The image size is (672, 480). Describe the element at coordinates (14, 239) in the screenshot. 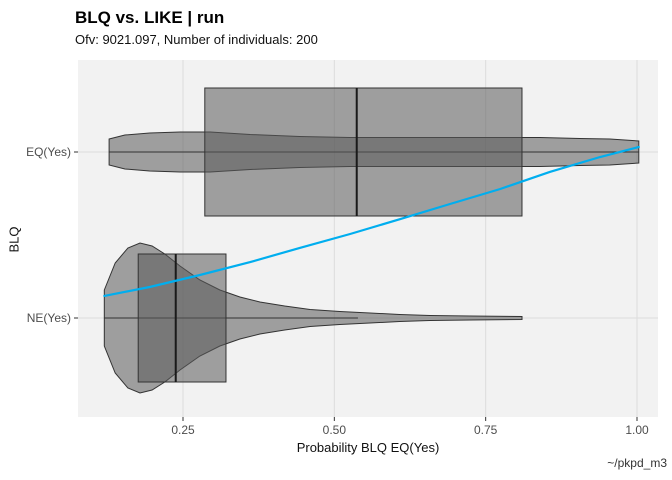

I see `y-axis-title: BLQ` at that location.